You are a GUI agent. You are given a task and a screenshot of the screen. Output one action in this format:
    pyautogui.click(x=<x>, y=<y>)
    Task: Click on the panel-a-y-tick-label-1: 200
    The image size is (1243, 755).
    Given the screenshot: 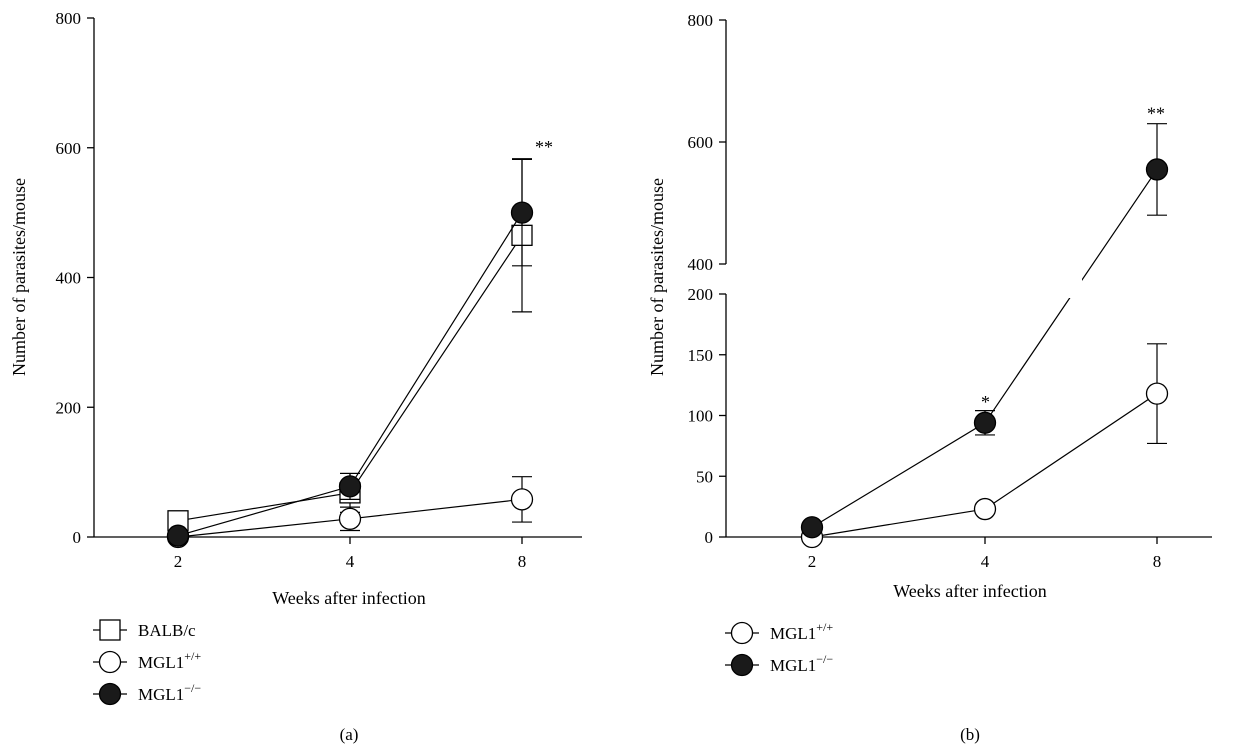 What is the action you would take?
    pyautogui.click(x=69, y=407)
    